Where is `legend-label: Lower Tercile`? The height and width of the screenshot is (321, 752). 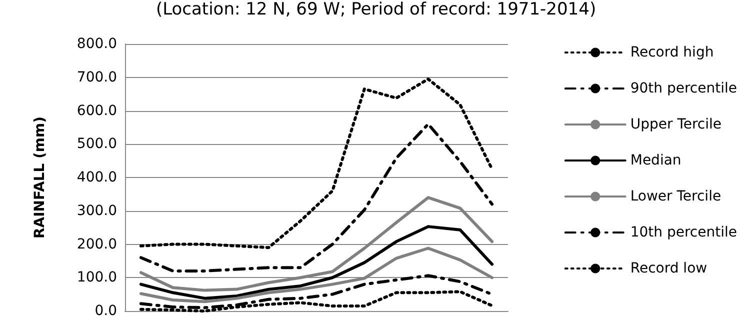 legend-label: Lower Tercile is located at coordinates (676, 196).